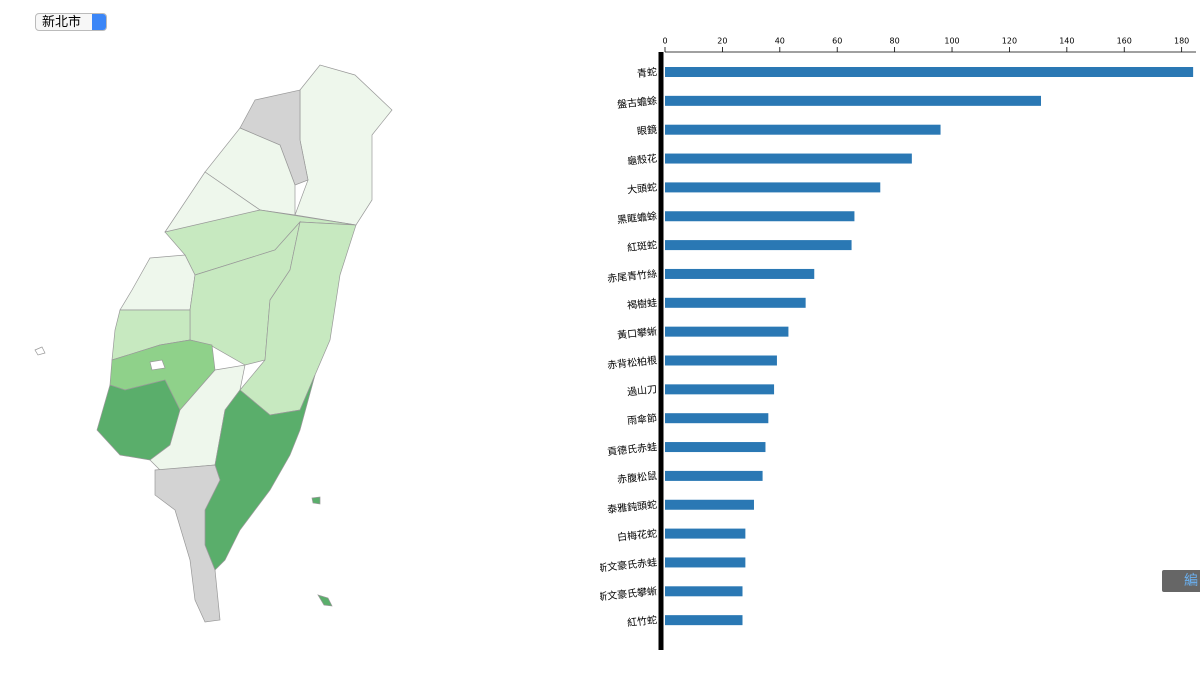  Describe the element at coordinates (99, 22) in the screenshot. I see `select-arrow` at that location.